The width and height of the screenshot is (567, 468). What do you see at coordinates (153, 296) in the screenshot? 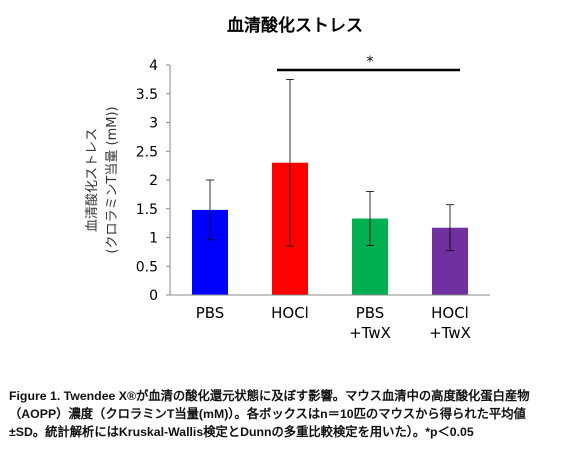
I see `y-tick-label-0: 0` at bounding box center [153, 296].